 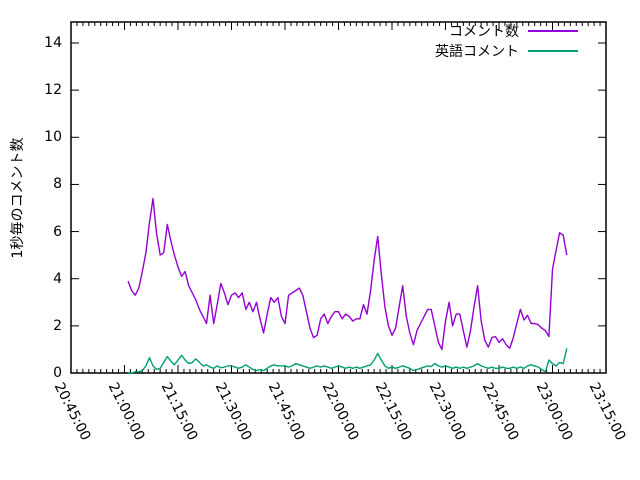 I want to click on legend-label-comments: コメント数, so click(x=484, y=32).